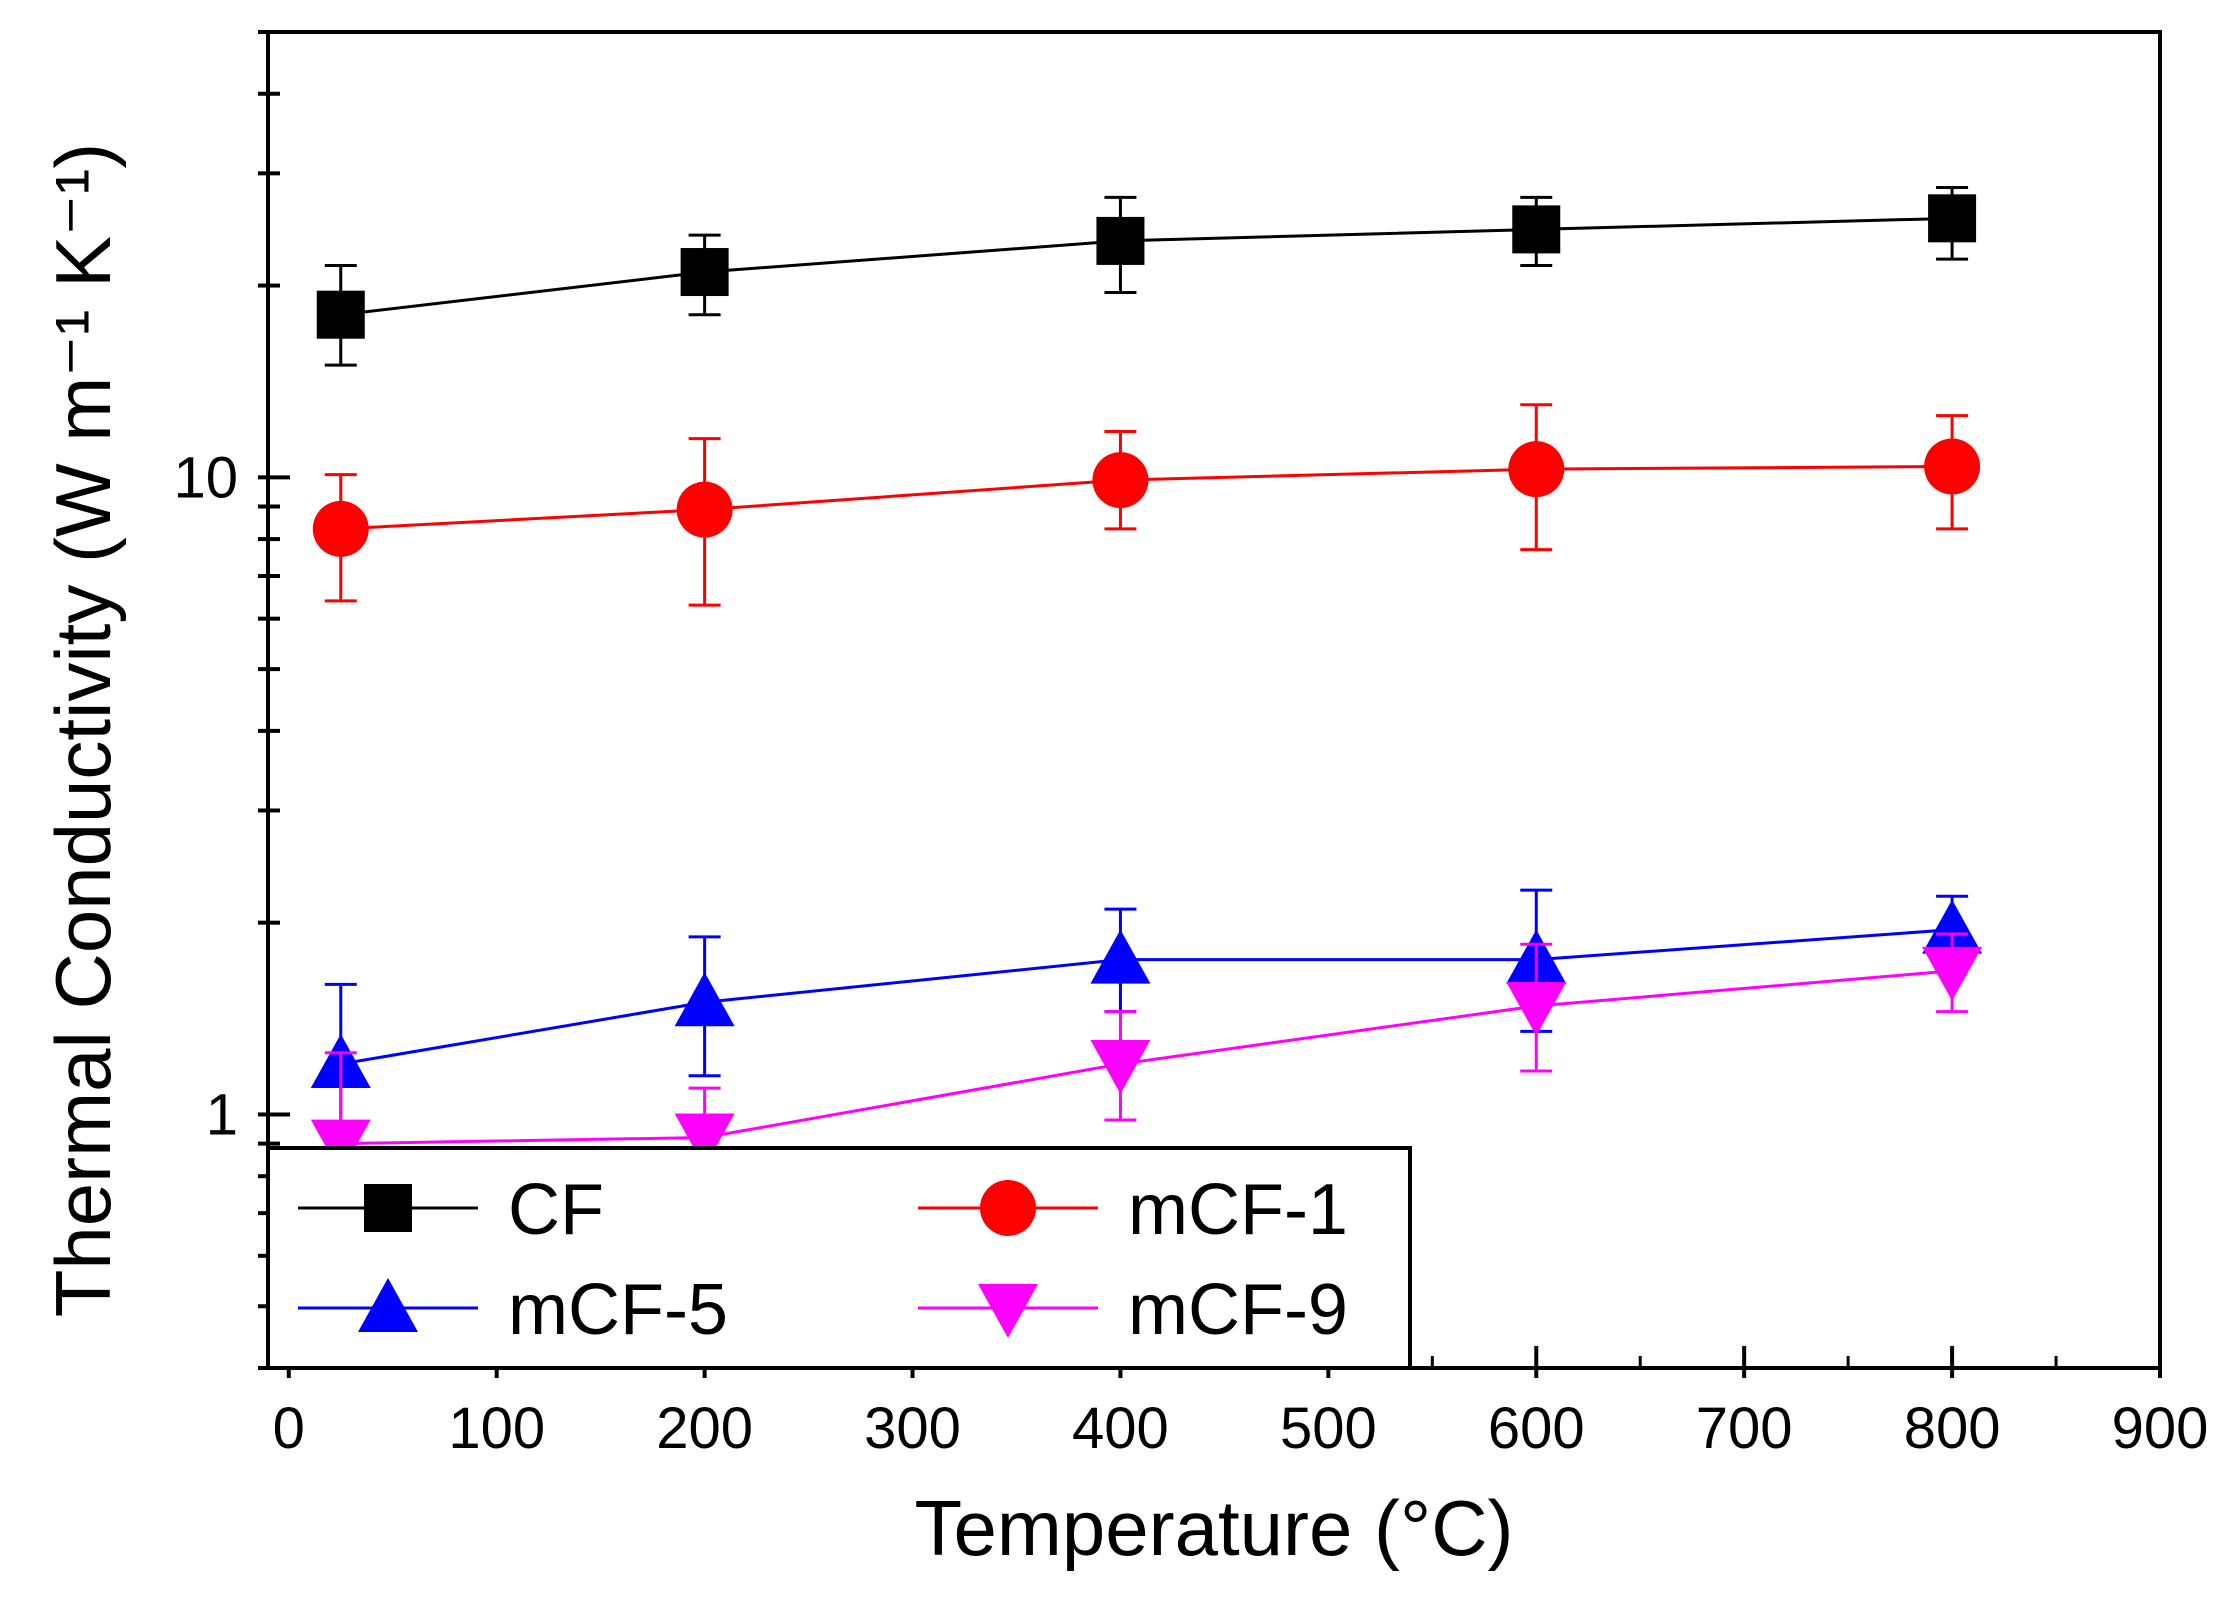 Image resolution: width=2230 pixels, height=1603 pixels. I want to click on x-tick-label: 900, so click(2160, 1428).